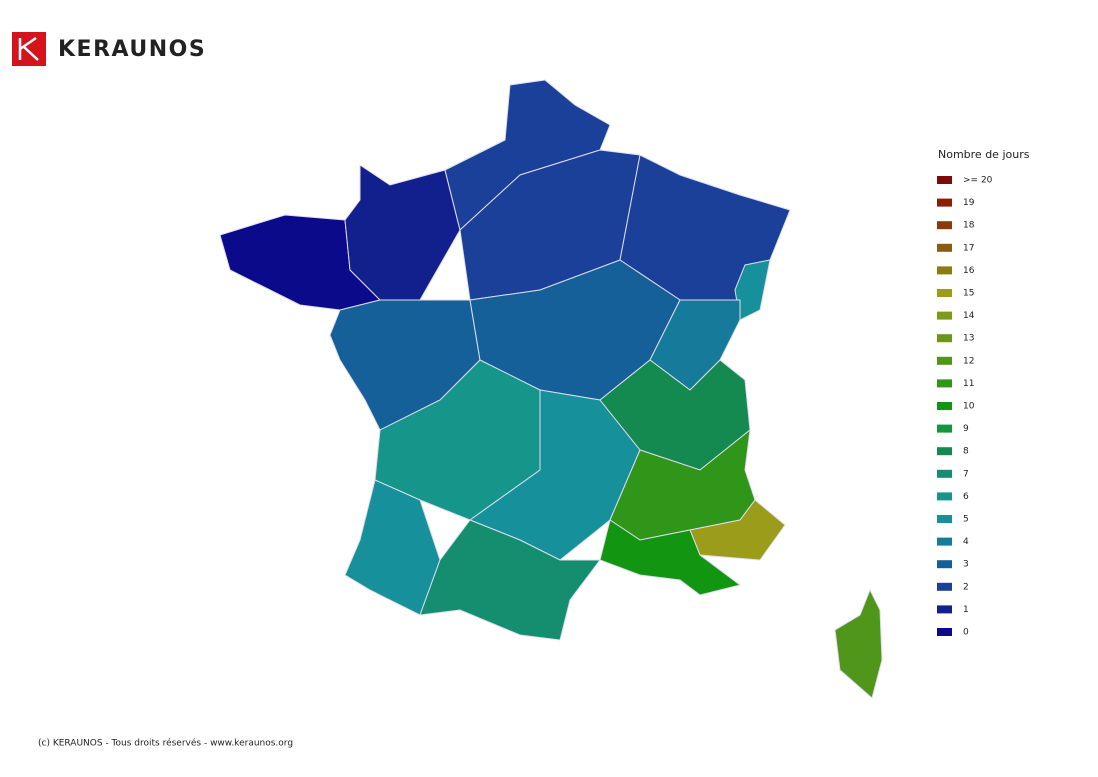 The width and height of the screenshot is (1098, 777). What do you see at coordinates (966, 429) in the screenshot?
I see `legend-label: 9` at bounding box center [966, 429].